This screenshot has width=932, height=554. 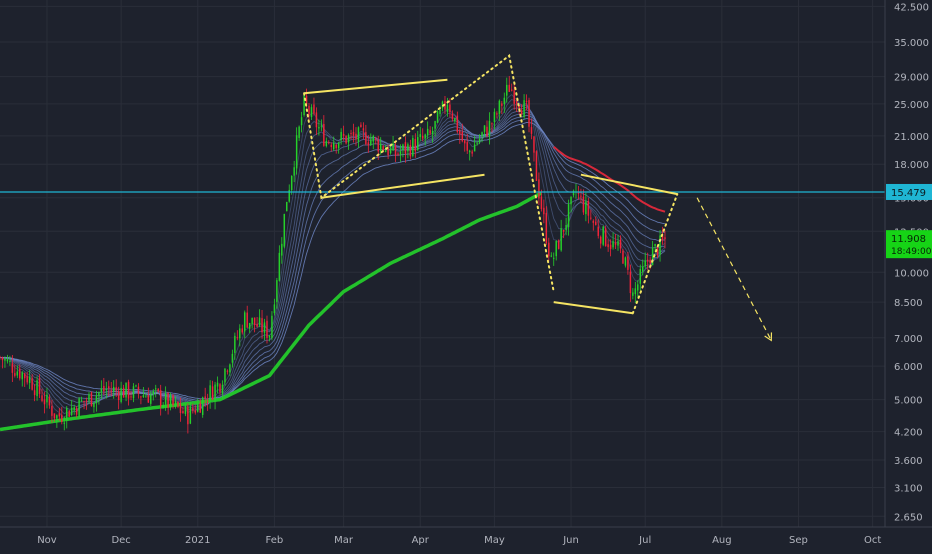 I want to click on time-tick-label: Oct, so click(x=872, y=540).